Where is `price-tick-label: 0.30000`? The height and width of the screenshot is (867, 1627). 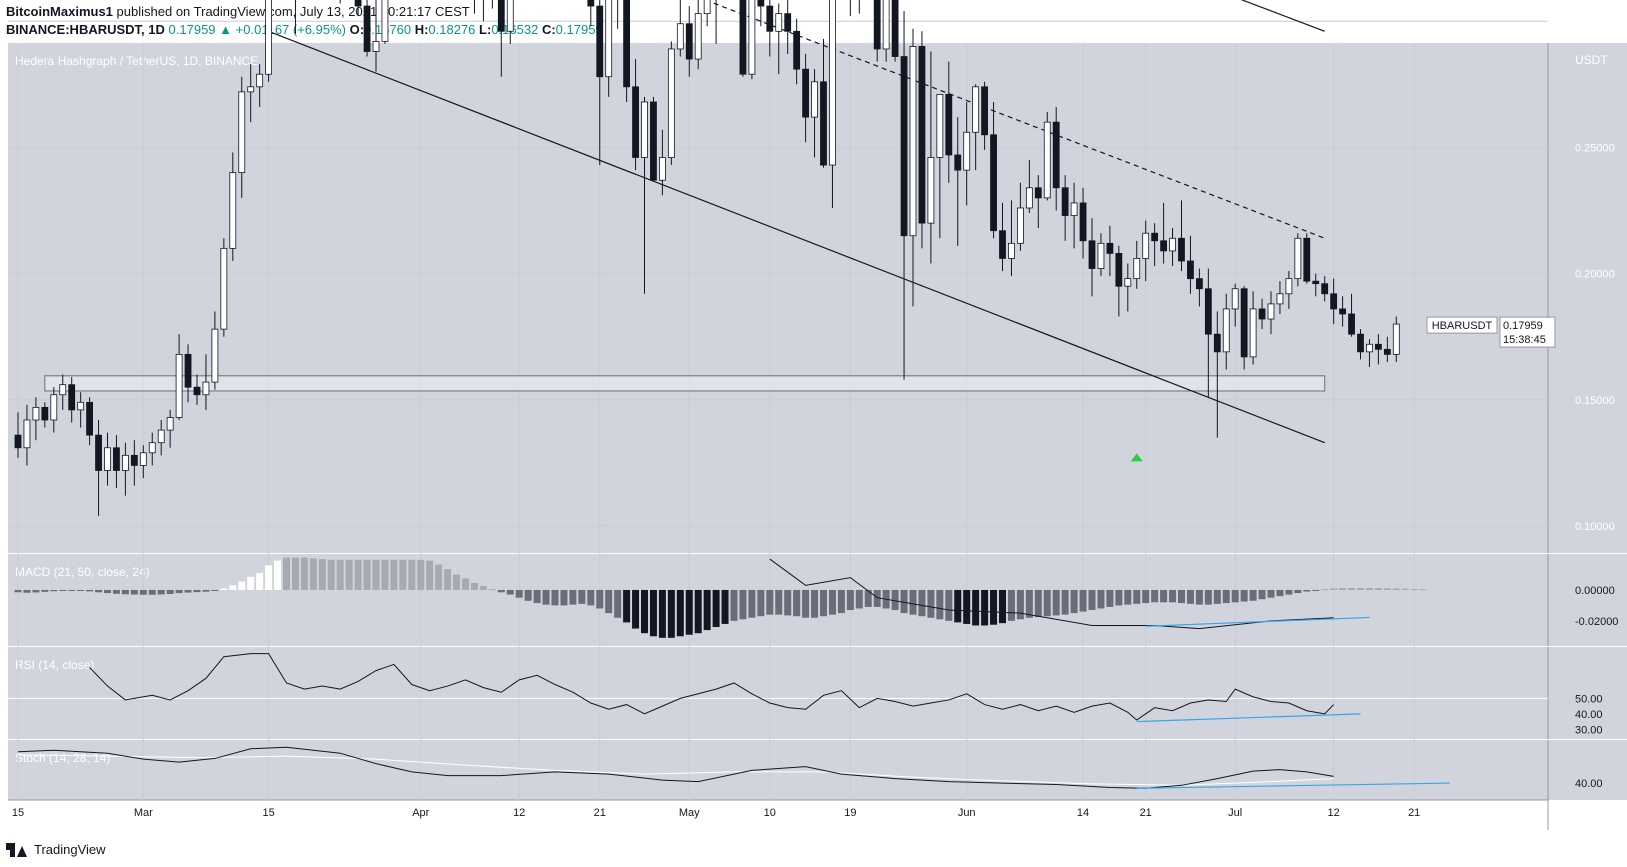 price-tick-label: 0.30000 is located at coordinates (1595, 22).